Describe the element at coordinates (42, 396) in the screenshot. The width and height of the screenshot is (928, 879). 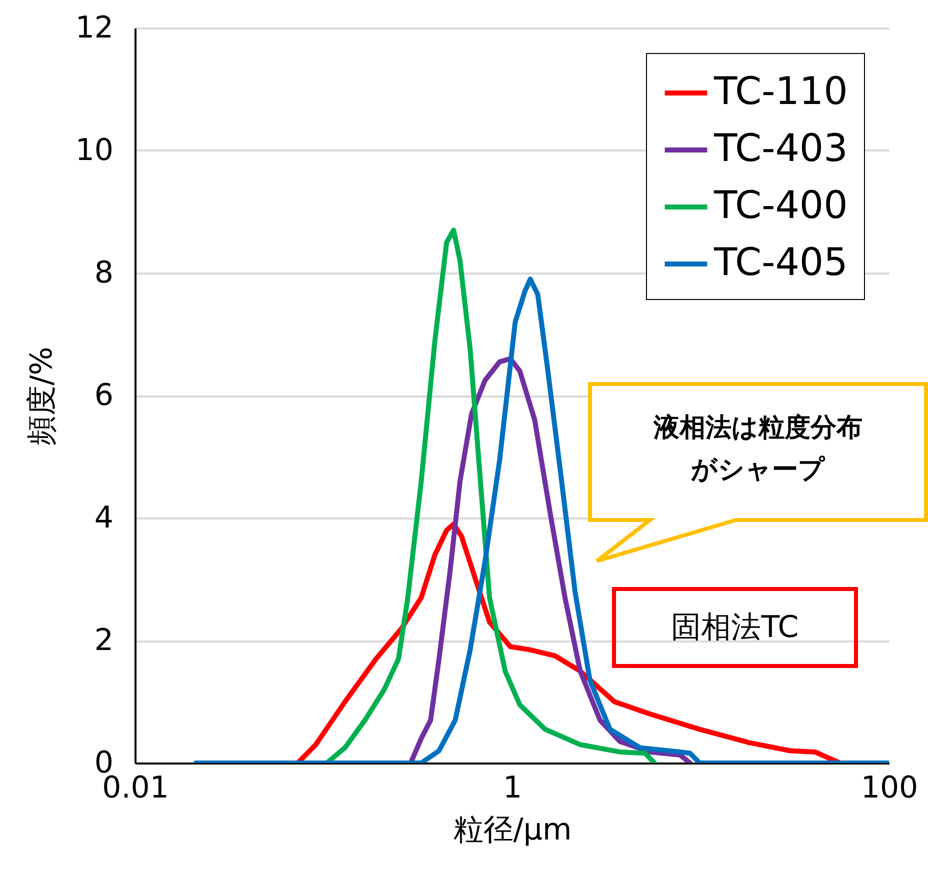
I see `y-axis-title: 頻度/%` at that location.